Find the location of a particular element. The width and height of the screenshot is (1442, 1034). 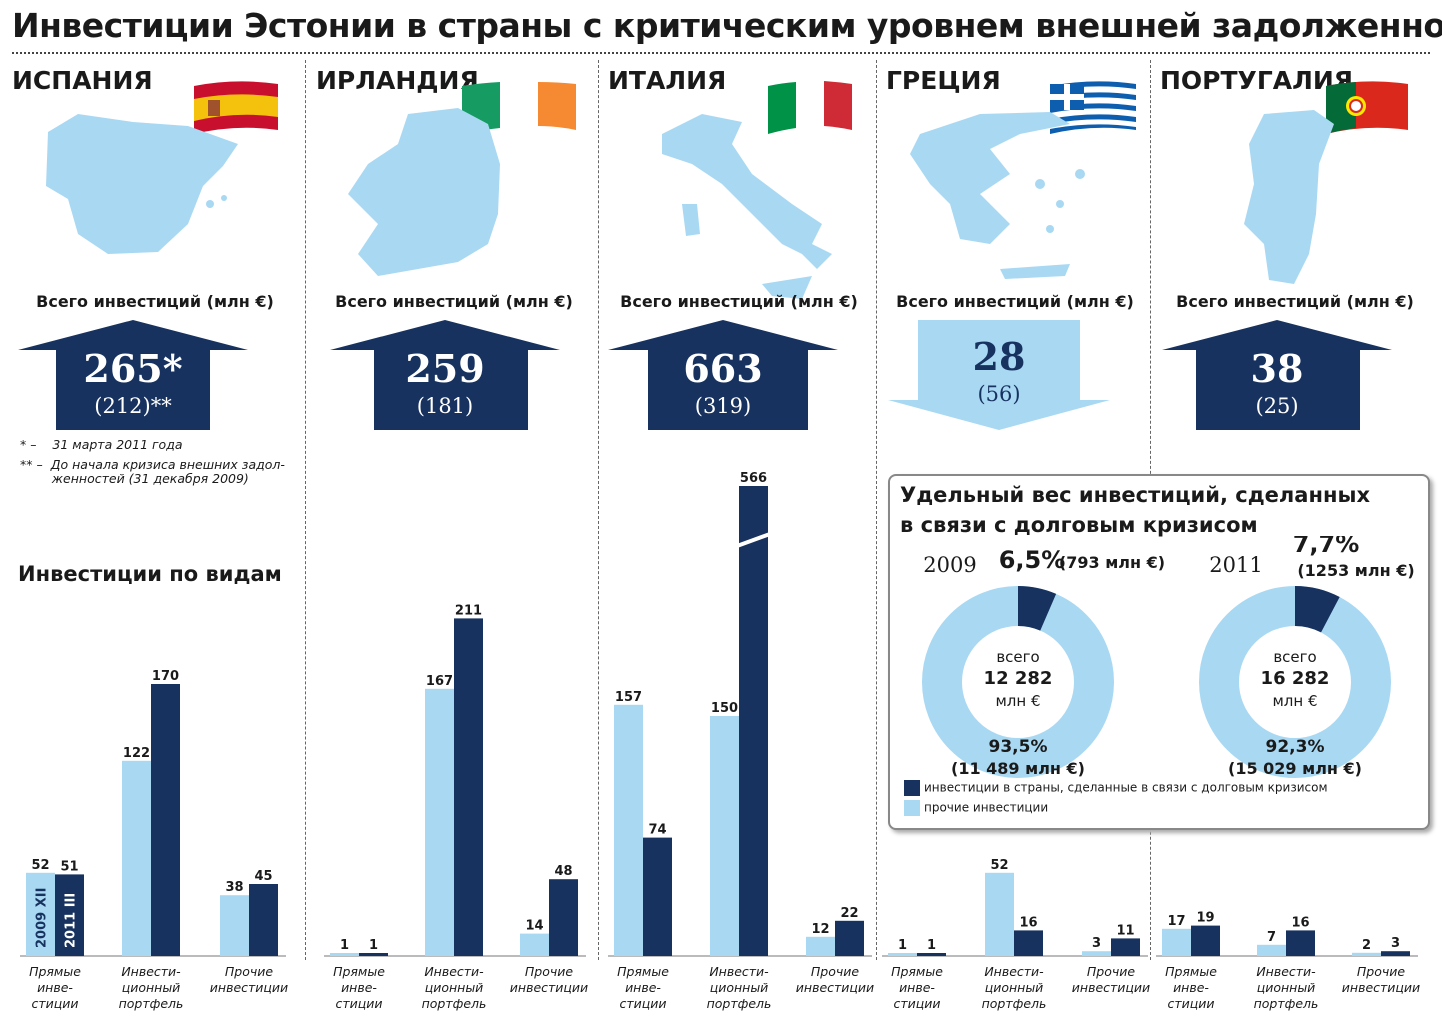

donut-share-label: 6,5% is located at coordinates (1032, 560).